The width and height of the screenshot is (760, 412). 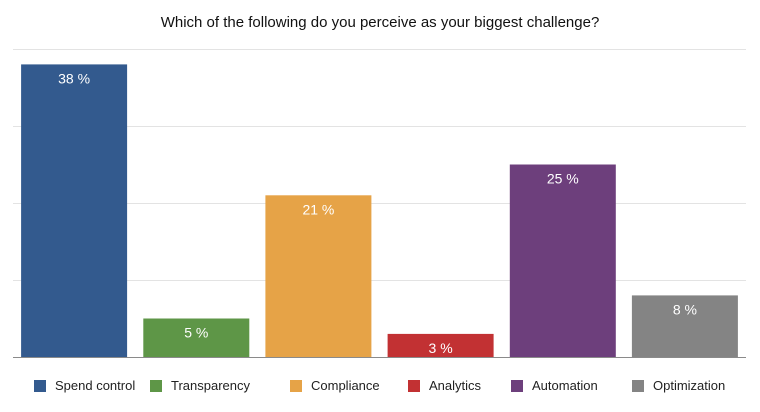 What do you see at coordinates (95, 385) in the screenshot?
I see `legend-label: Spend control` at bounding box center [95, 385].